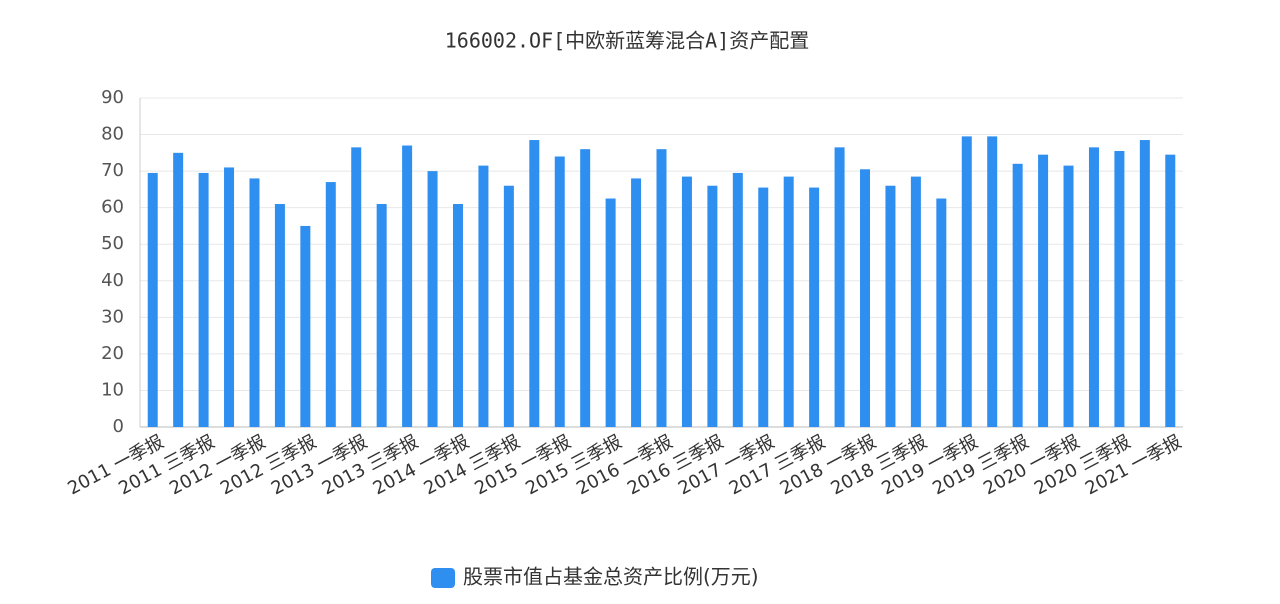 The width and height of the screenshot is (1280, 604). Describe the element at coordinates (112, 353) in the screenshot. I see `y-tick-label: 20` at that location.